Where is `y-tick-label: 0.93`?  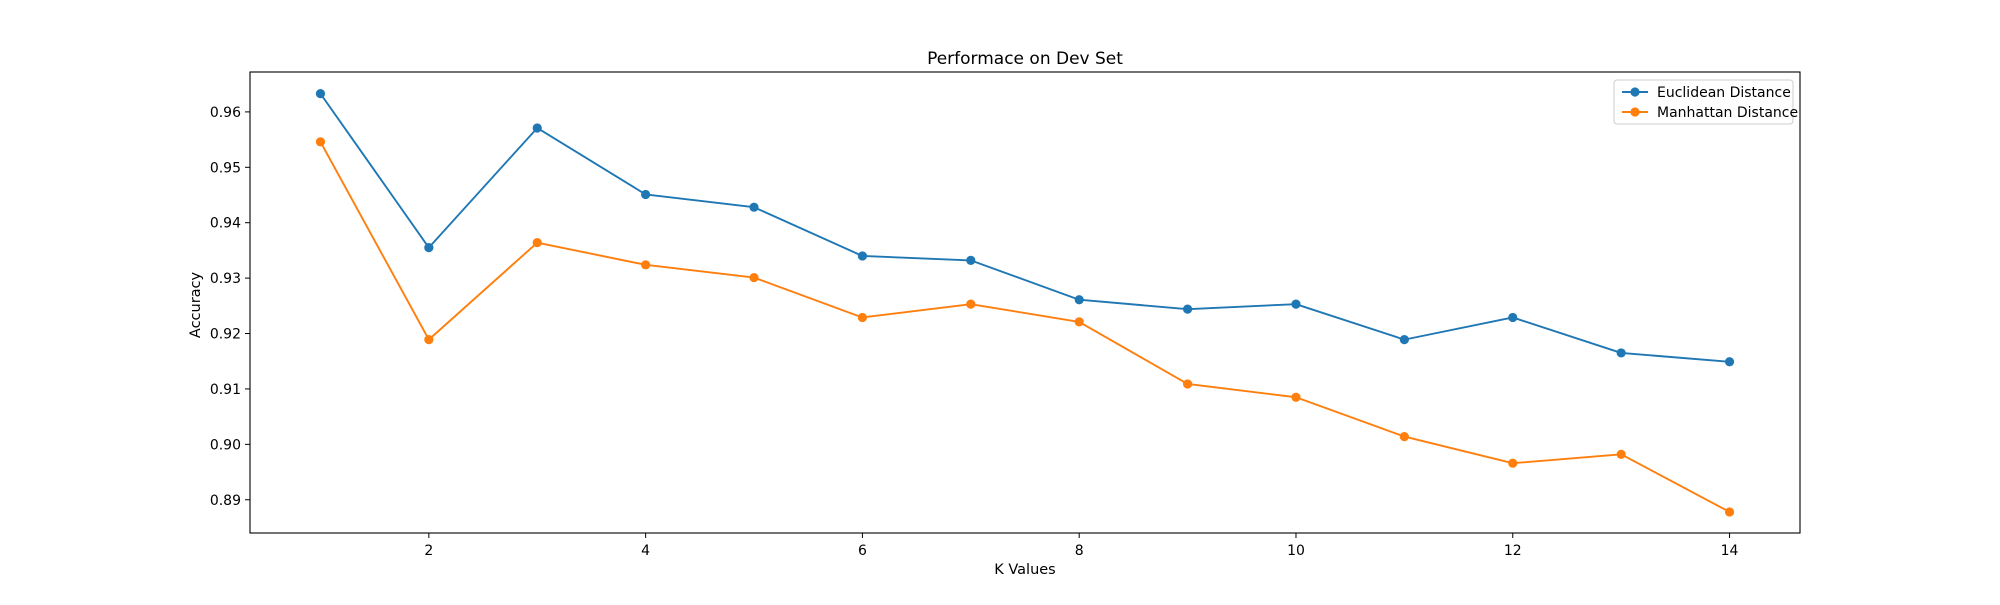
y-tick-label: 0.93 is located at coordinates (225, 279).